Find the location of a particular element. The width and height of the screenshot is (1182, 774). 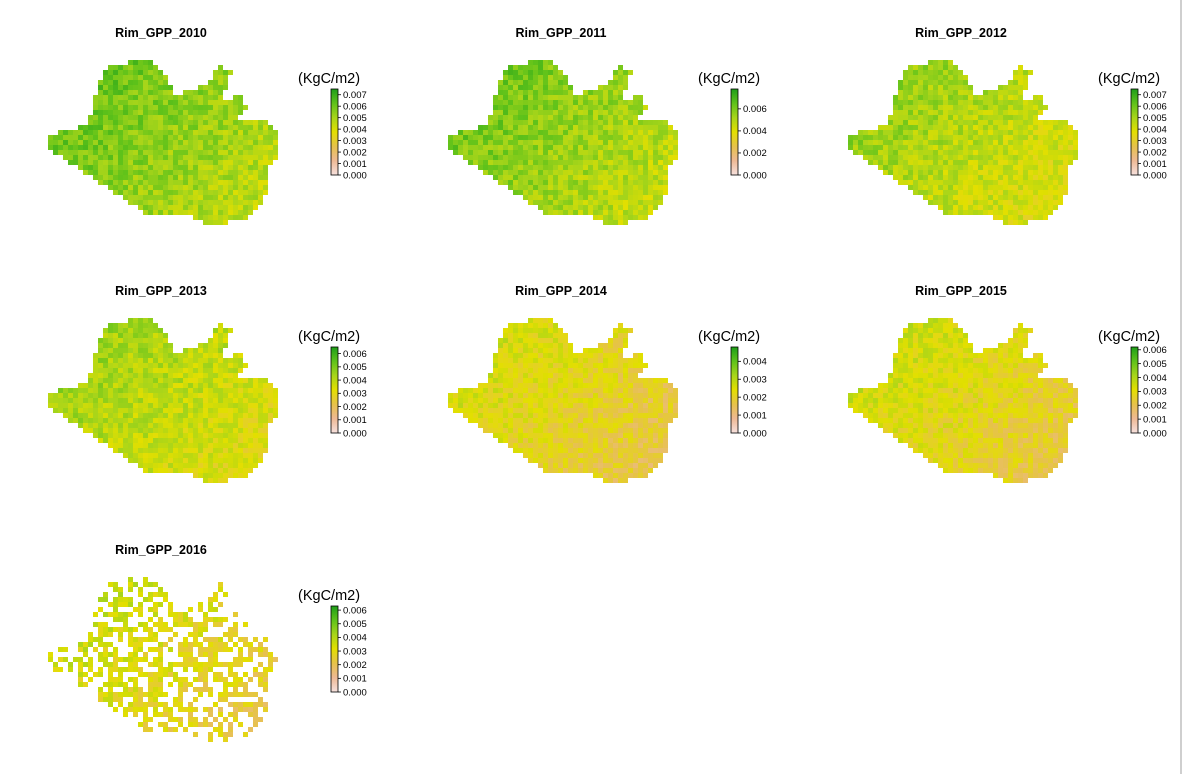

legend-tick-label: 0.001 is located at coordinates (1155, 164).